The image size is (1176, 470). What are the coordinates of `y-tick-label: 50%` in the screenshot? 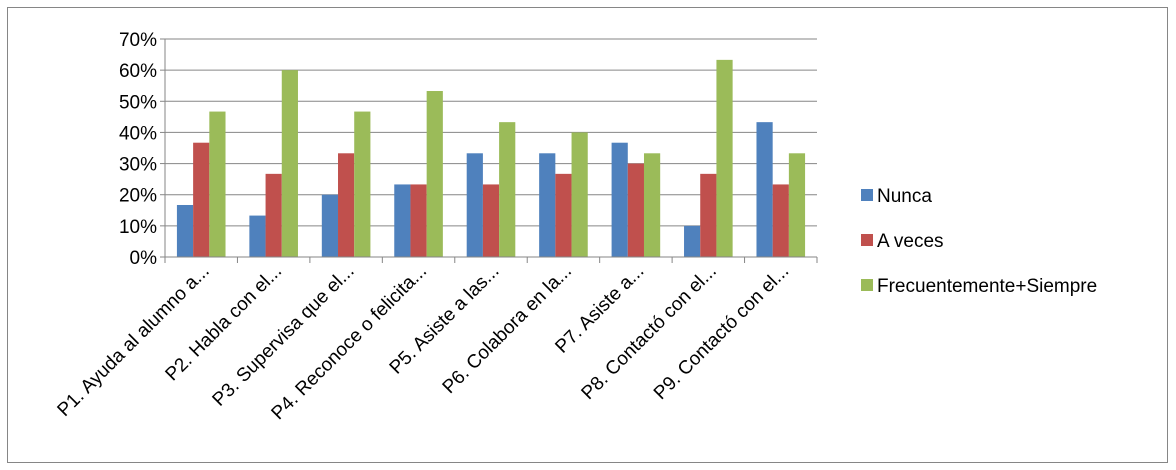 It's located at (138, 102).